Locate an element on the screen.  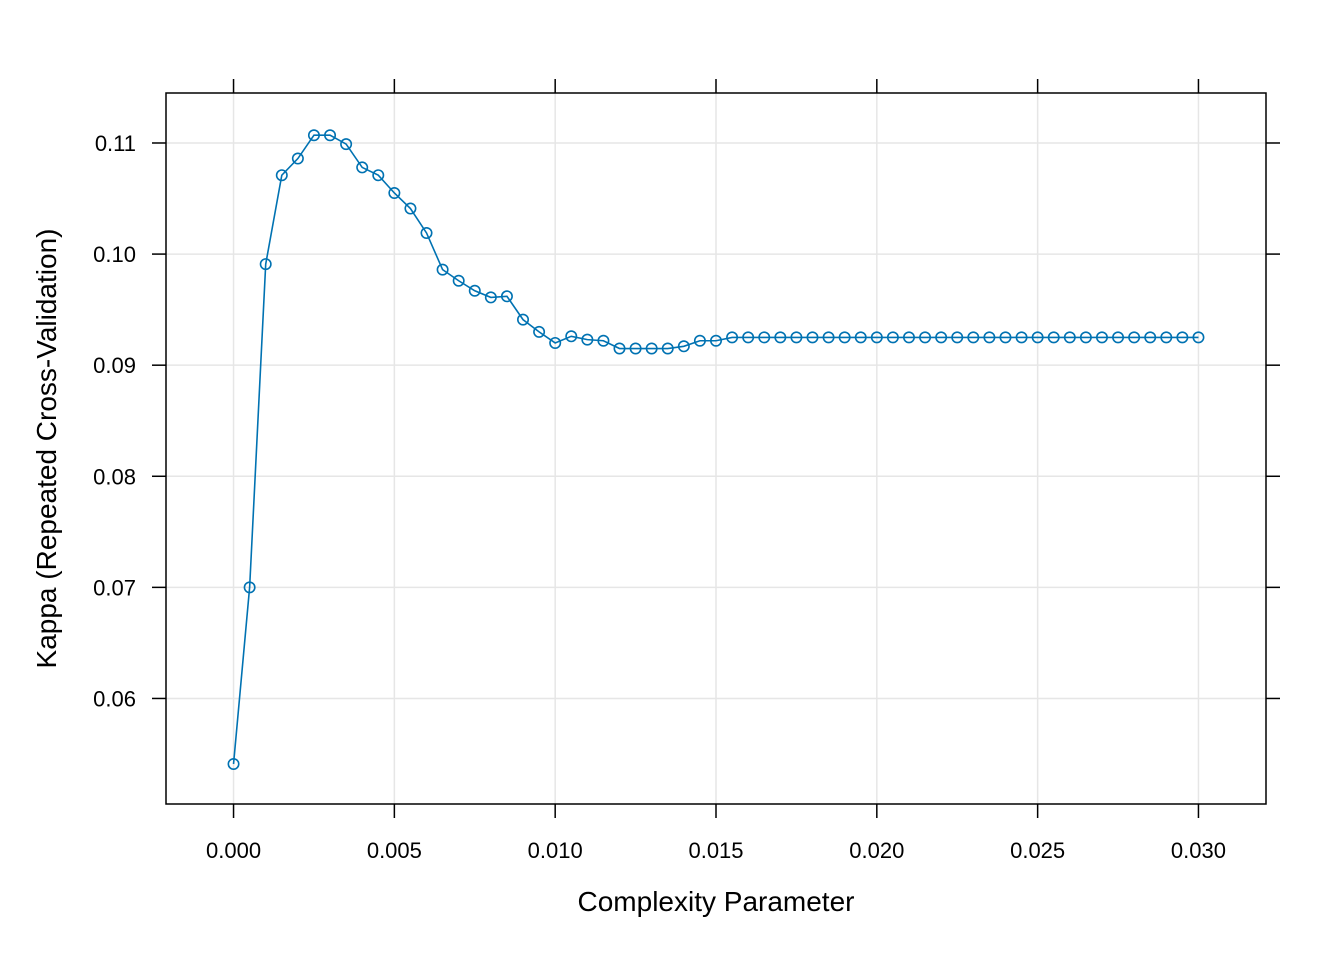
y-tick-label: 0.08 is located at coordinates (114, 476).